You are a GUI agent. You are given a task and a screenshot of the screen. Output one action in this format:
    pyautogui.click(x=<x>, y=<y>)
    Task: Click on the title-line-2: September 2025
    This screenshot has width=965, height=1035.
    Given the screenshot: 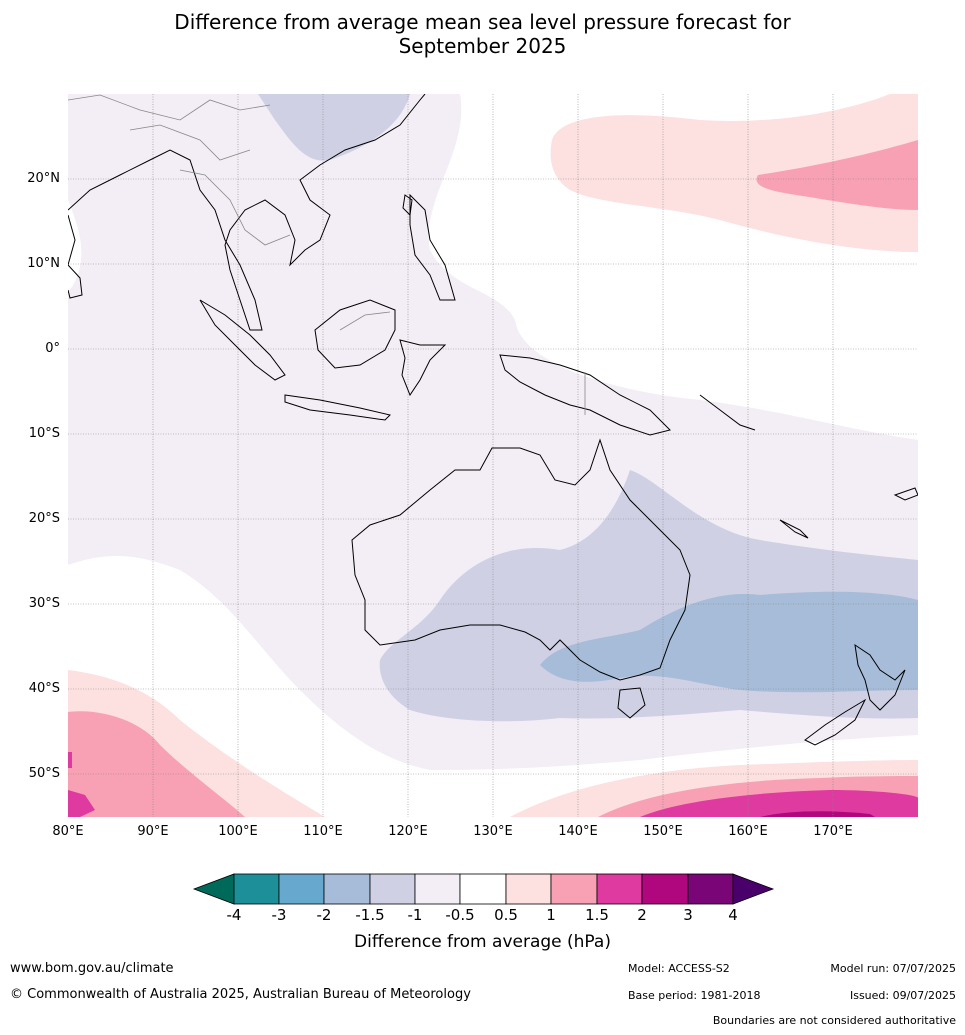 What is the action you would take?
    pyautogui.click(x=482, y=46)
    